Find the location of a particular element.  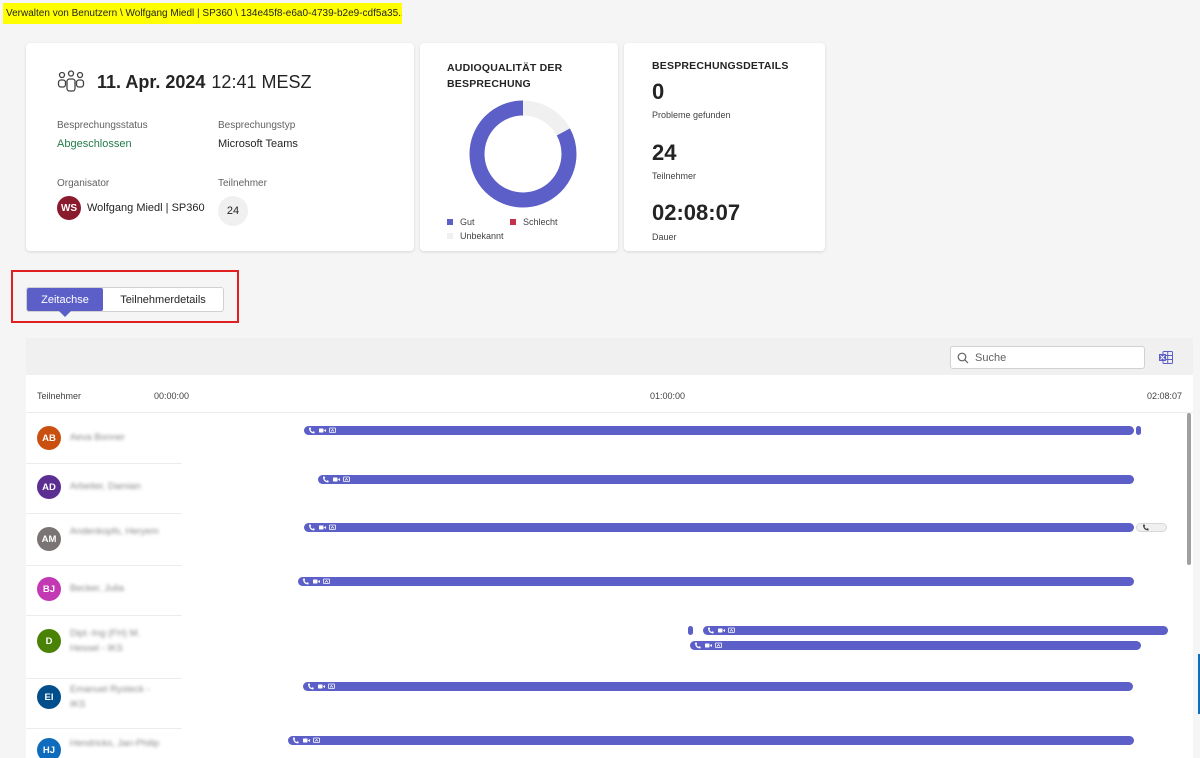

audio-quality-title: AUDIOQUALITÄT DER BESPRECHUNG is located at coordinates (504, 76).